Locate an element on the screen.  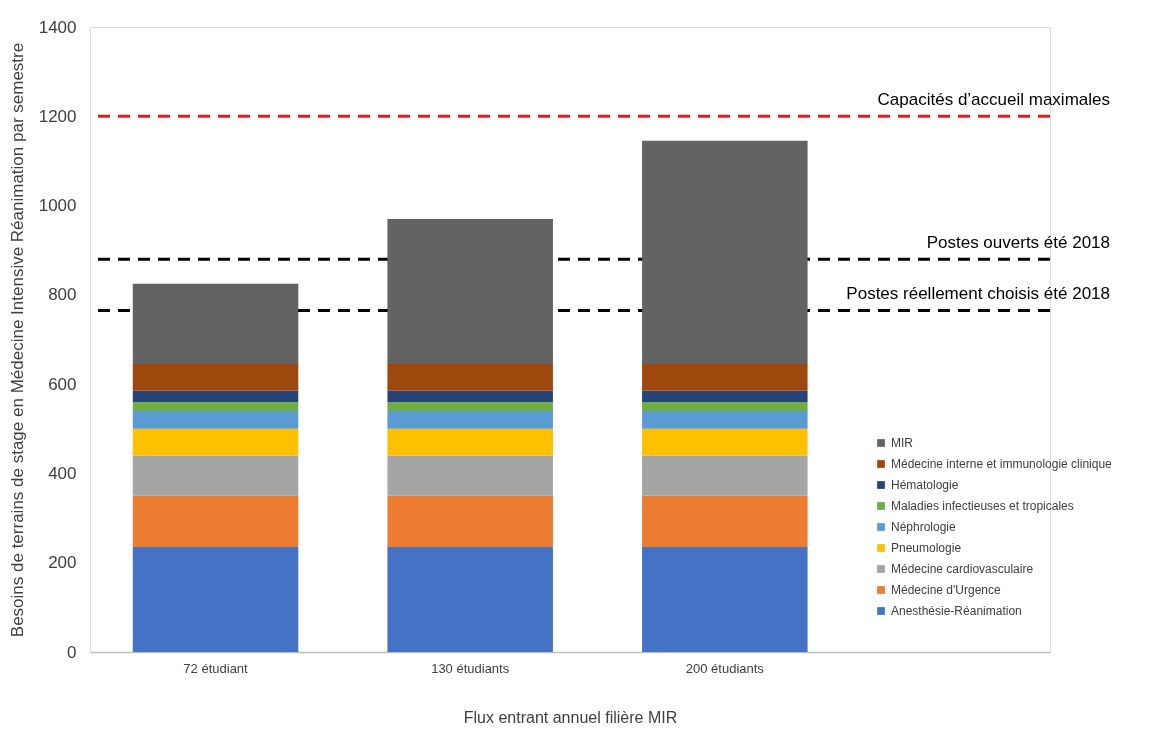
y-tick-label: 1200 is located at coordinates (57, 116).